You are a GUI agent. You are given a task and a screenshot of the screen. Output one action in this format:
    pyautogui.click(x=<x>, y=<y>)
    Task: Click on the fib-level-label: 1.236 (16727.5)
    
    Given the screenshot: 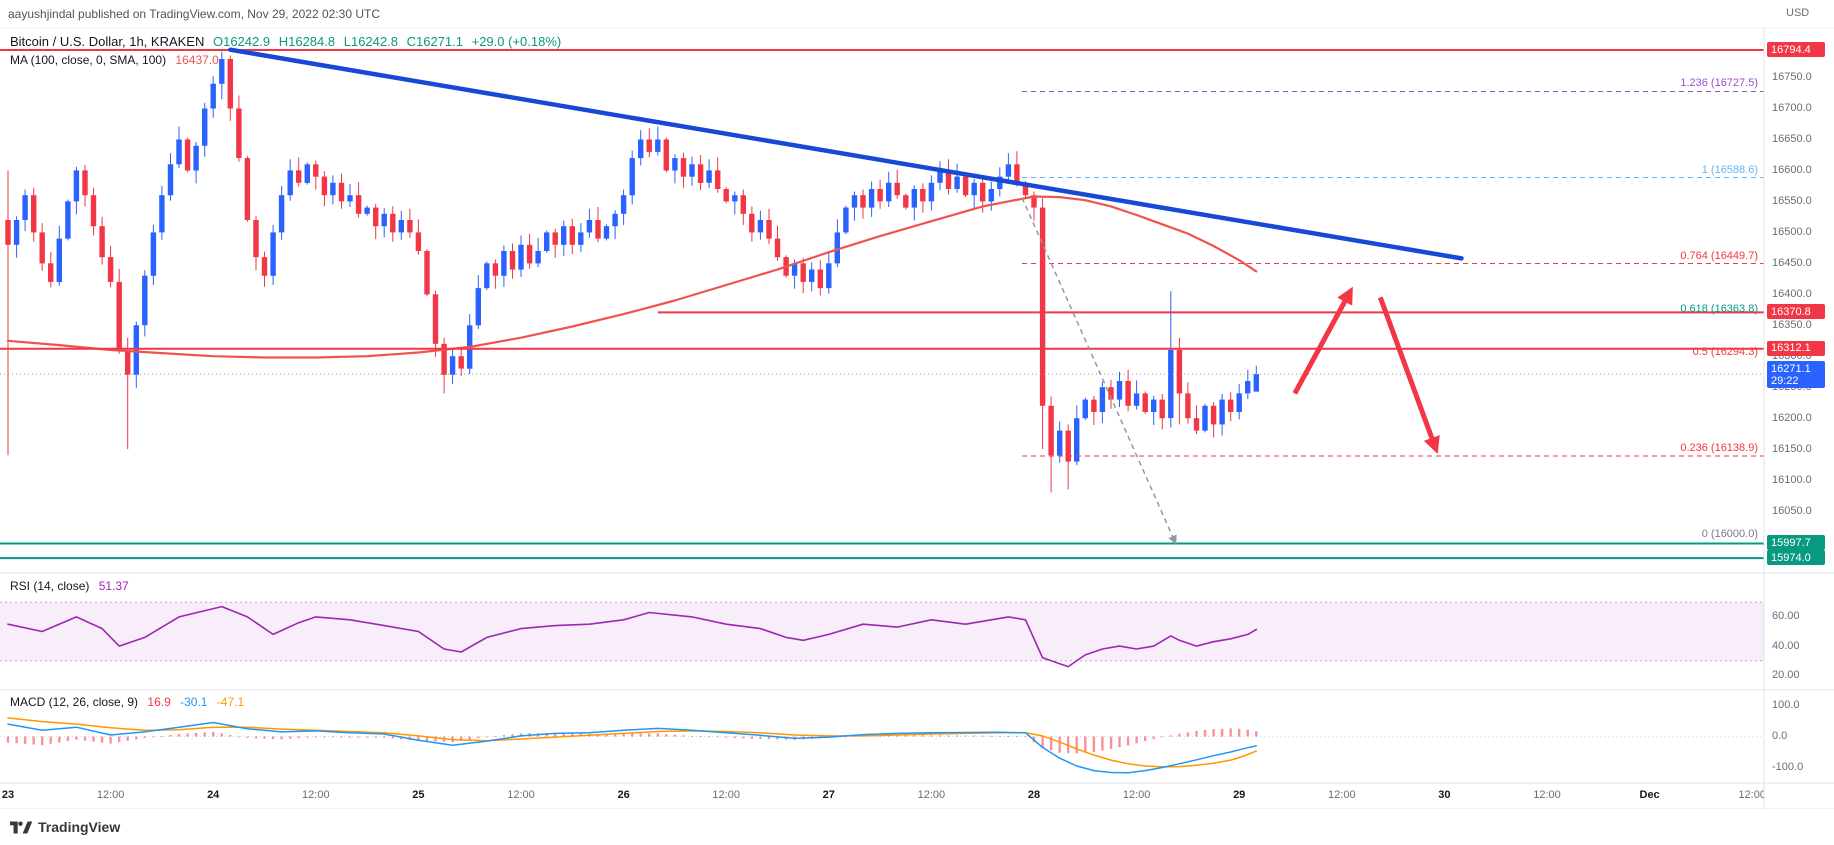 What is the action you would take?
    pyautogui.click(x=1719, y=83)
    